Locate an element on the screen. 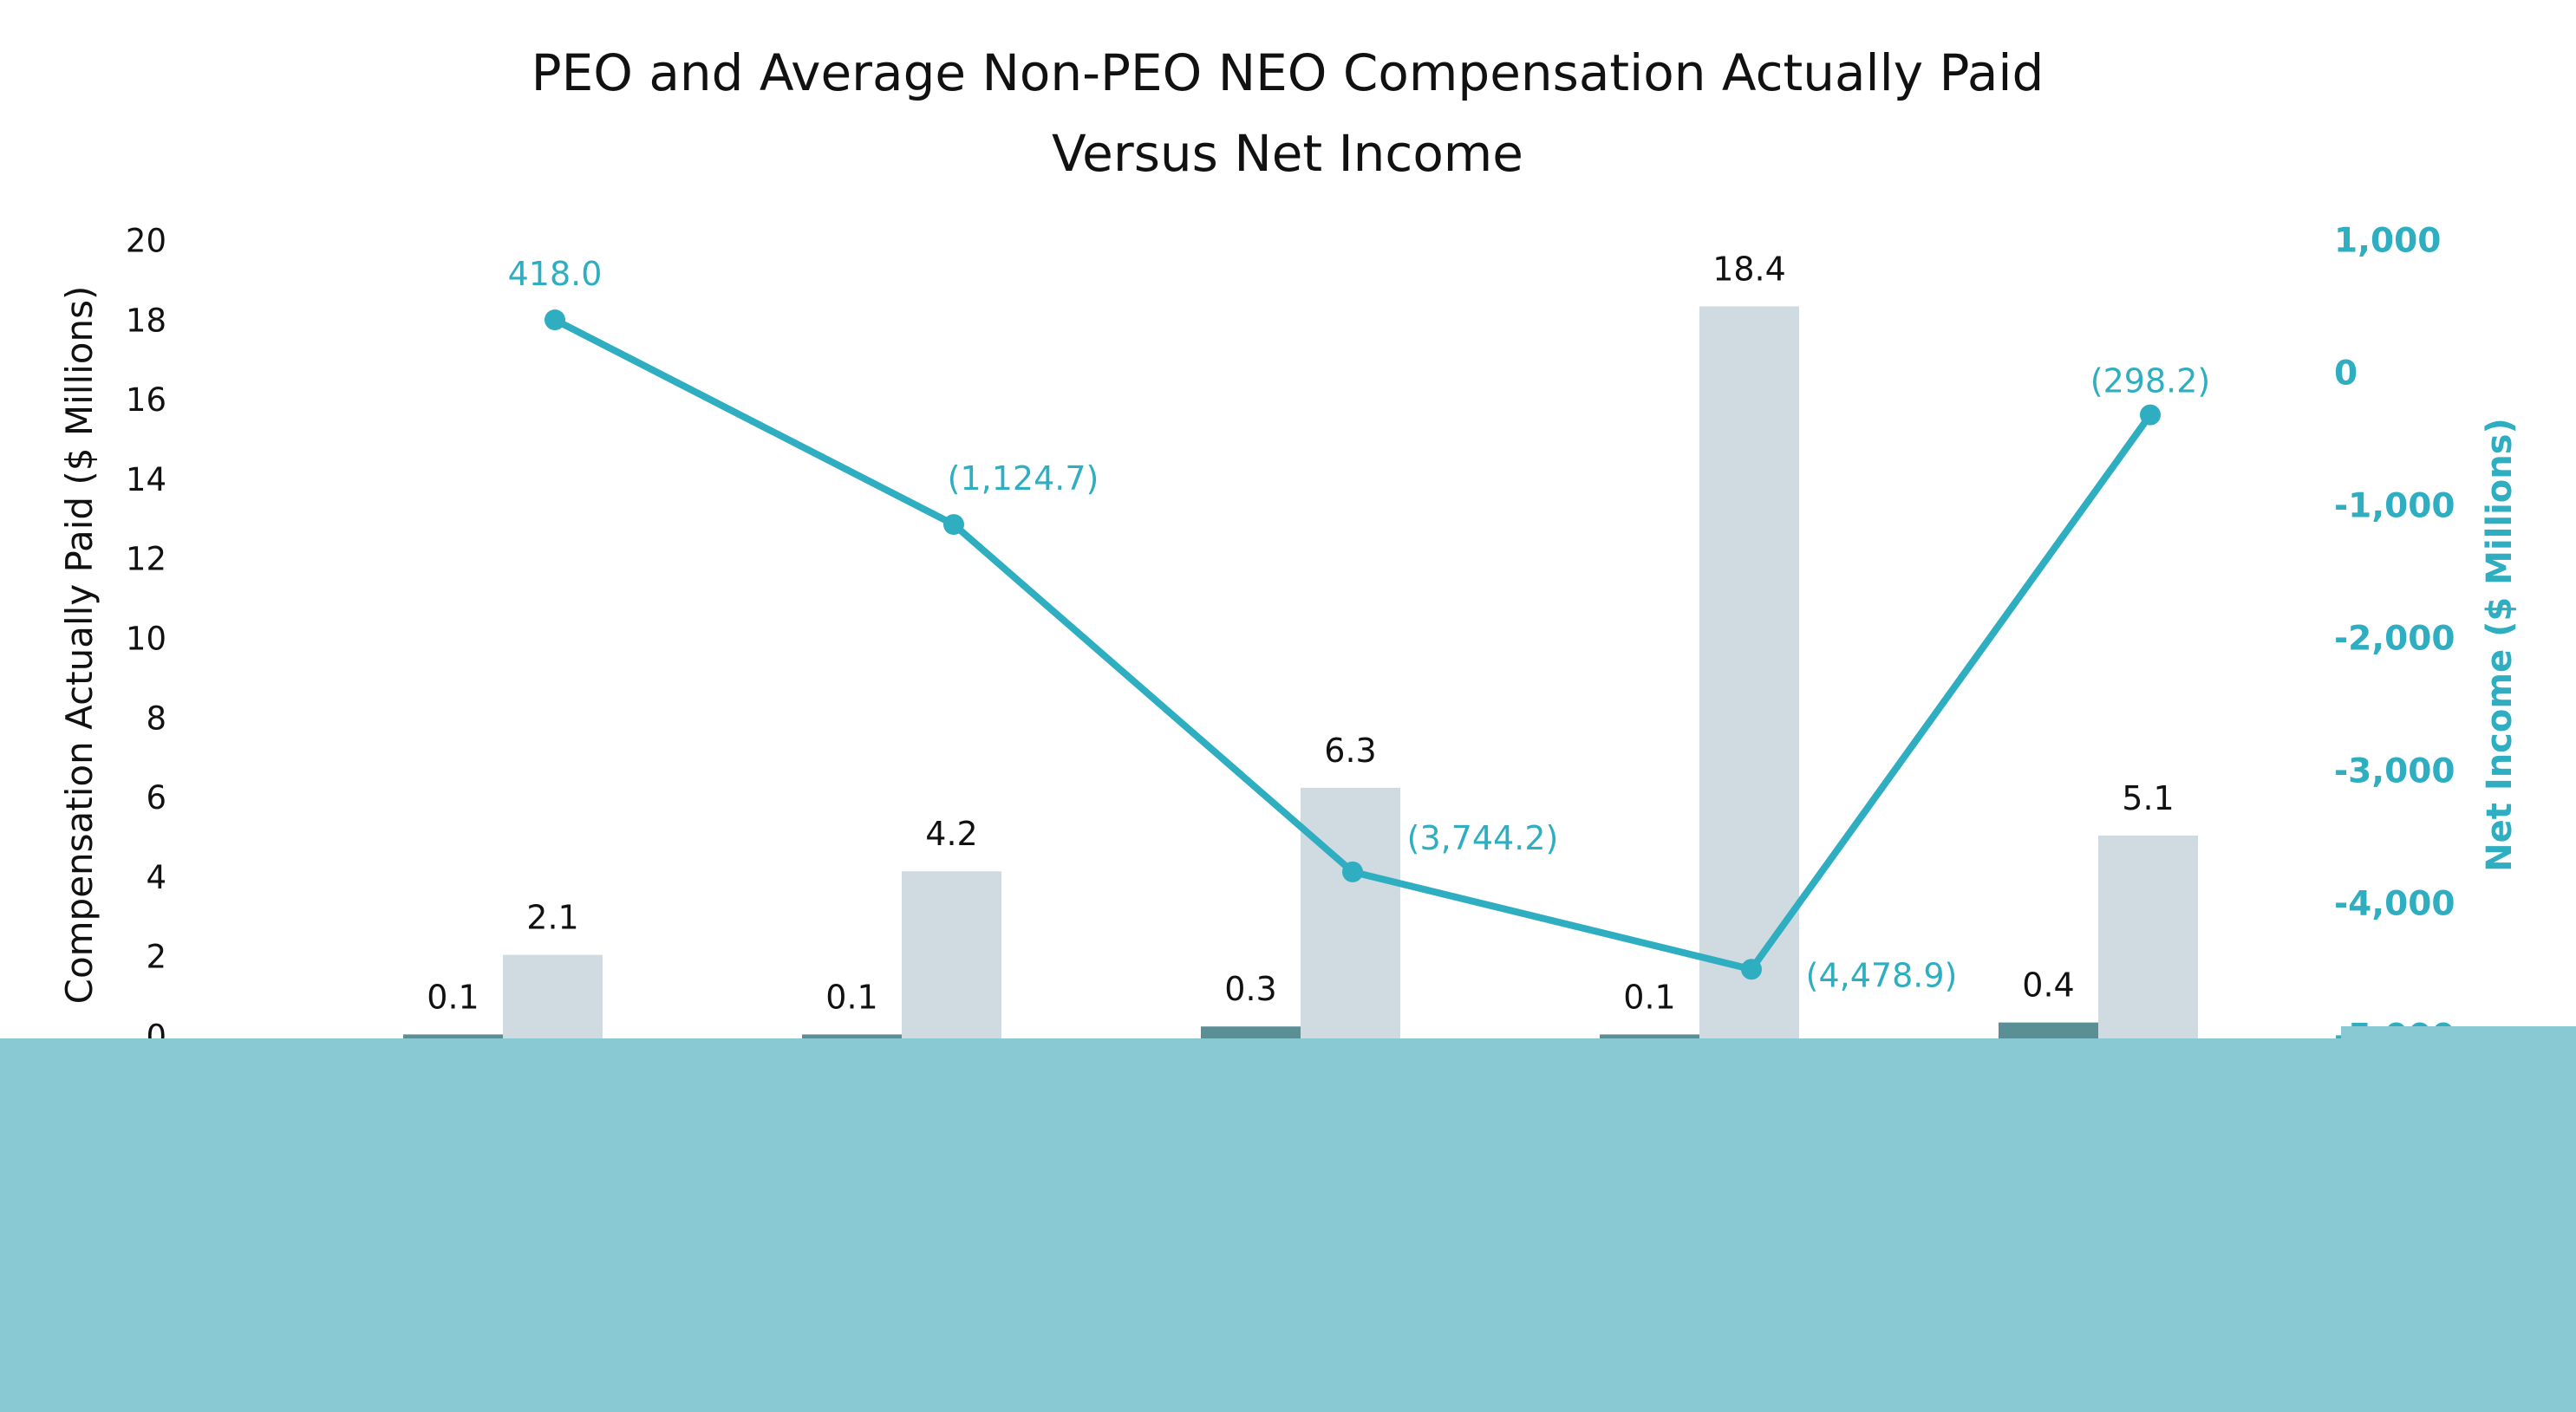  net-income-value-label: (1,124.7) is located at coordinates (1024, 479).